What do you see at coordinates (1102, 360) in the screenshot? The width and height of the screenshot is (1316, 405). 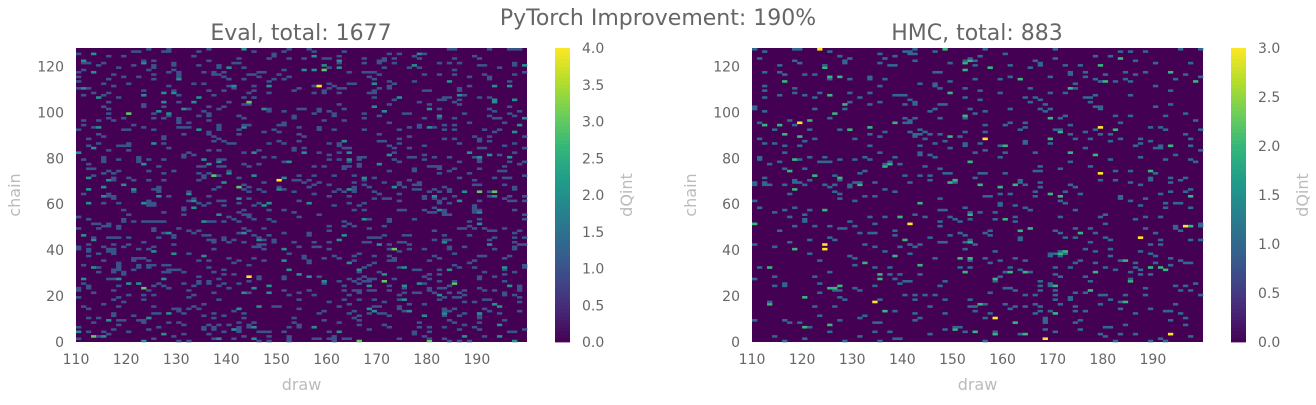 I see `x-tick-label: 180` at bounding box center [1102, 360].